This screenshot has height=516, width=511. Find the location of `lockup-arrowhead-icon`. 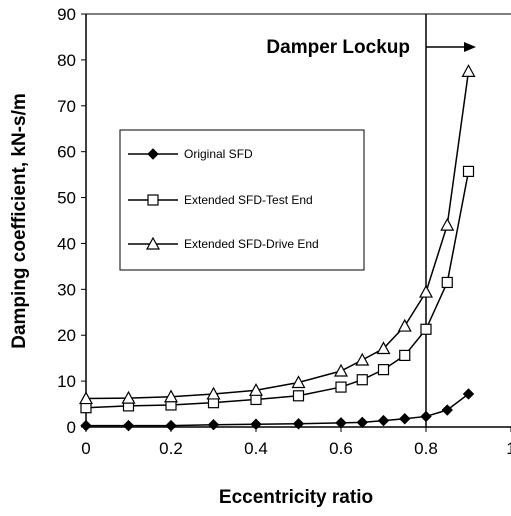

lockup-arrowhead-icon is located at coordinates (470, 47).